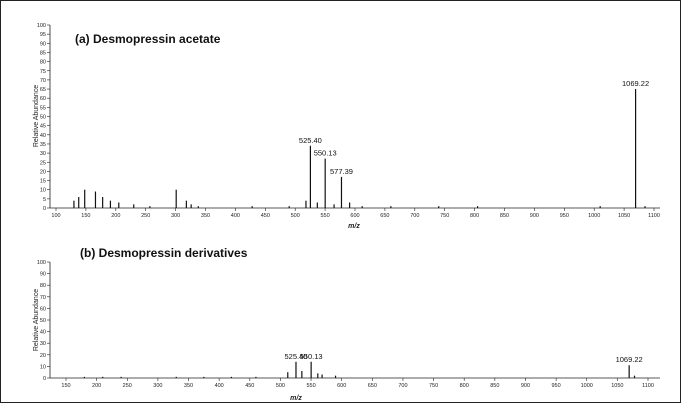 This screenshot has height=403, width=681. Describe the element at coordinates (43, 298) in the screenshot. I see `panelB-y-tick-label: 70` at that location.